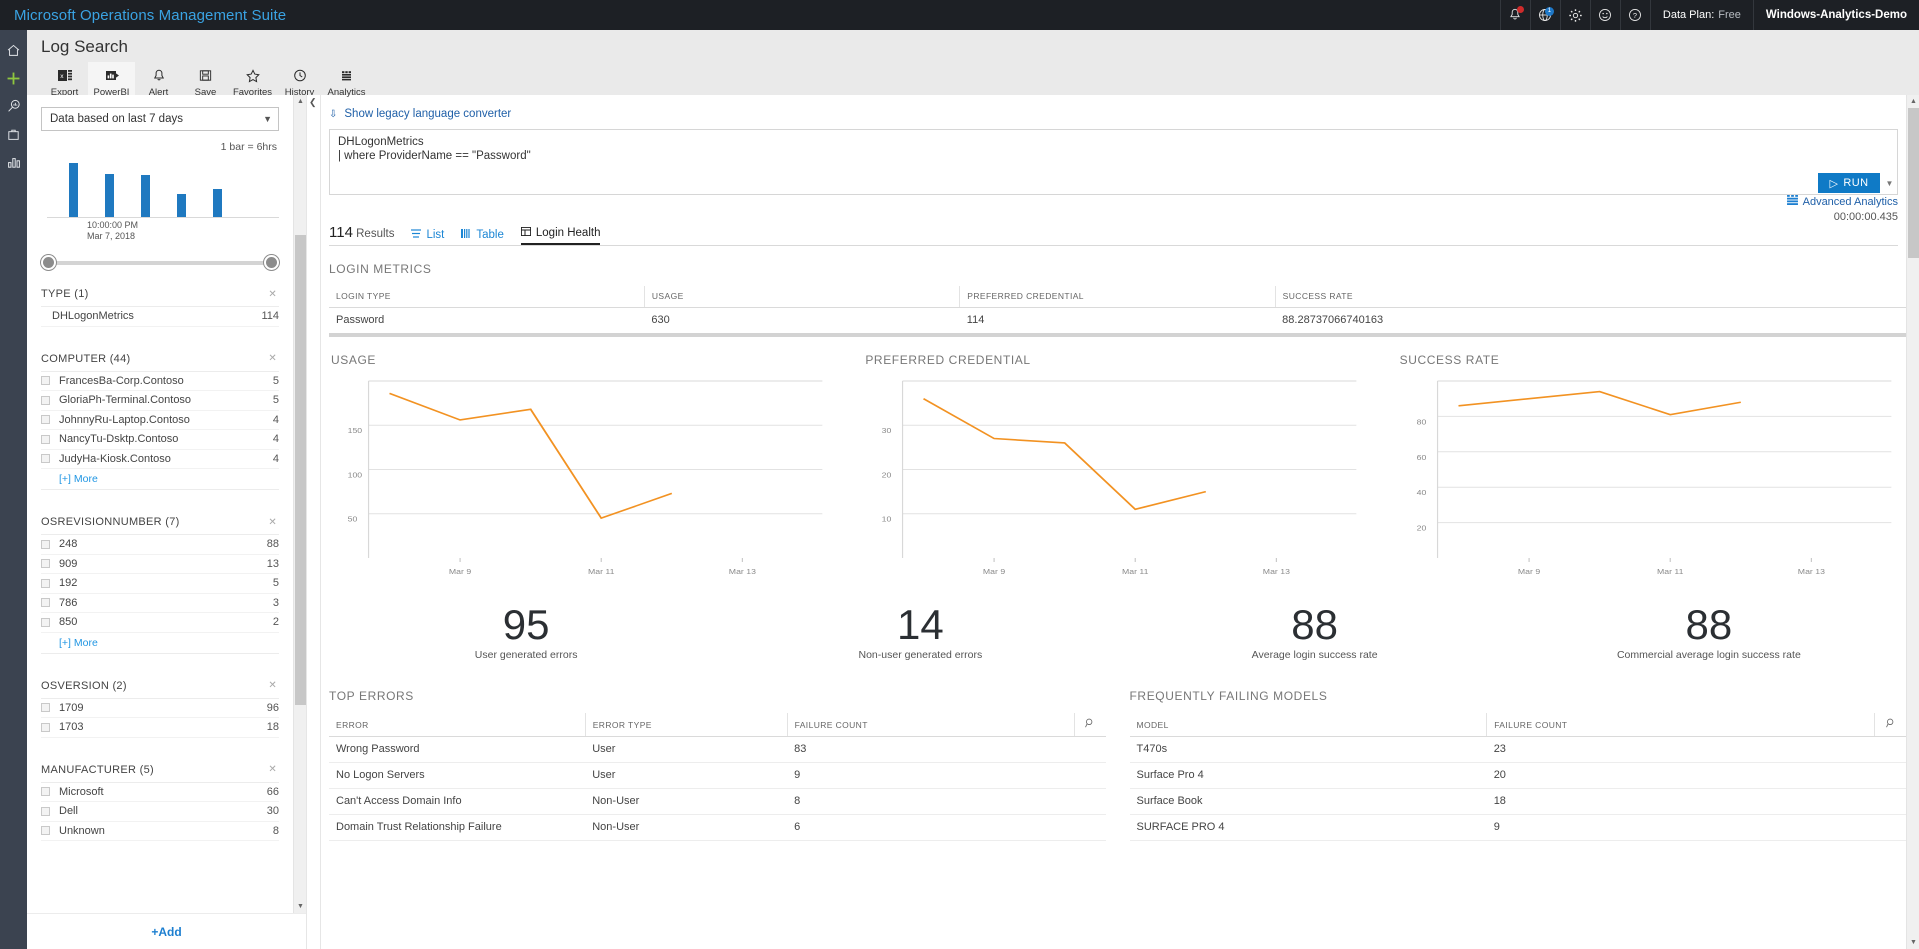 The image size is (1919, 949). What do you see at coordinates (1514, 15) in the screenshot?
I see `notification-bell-icon` at bounding box center [1514, 15].